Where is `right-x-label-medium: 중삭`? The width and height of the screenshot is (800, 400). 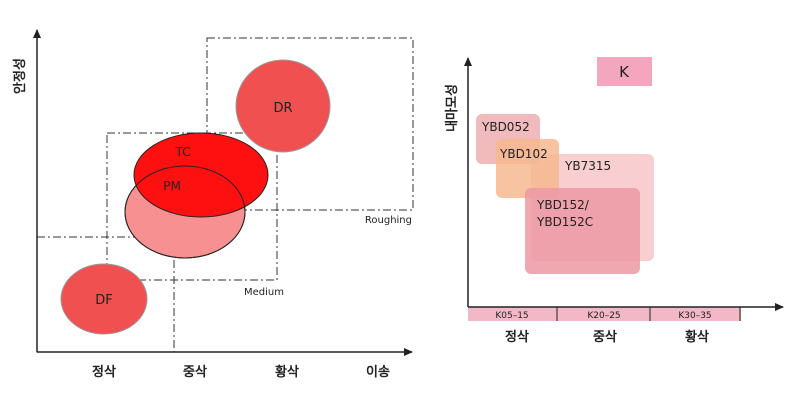
right-x-label-medium: 중삭 is located at coordinates (605, 337).